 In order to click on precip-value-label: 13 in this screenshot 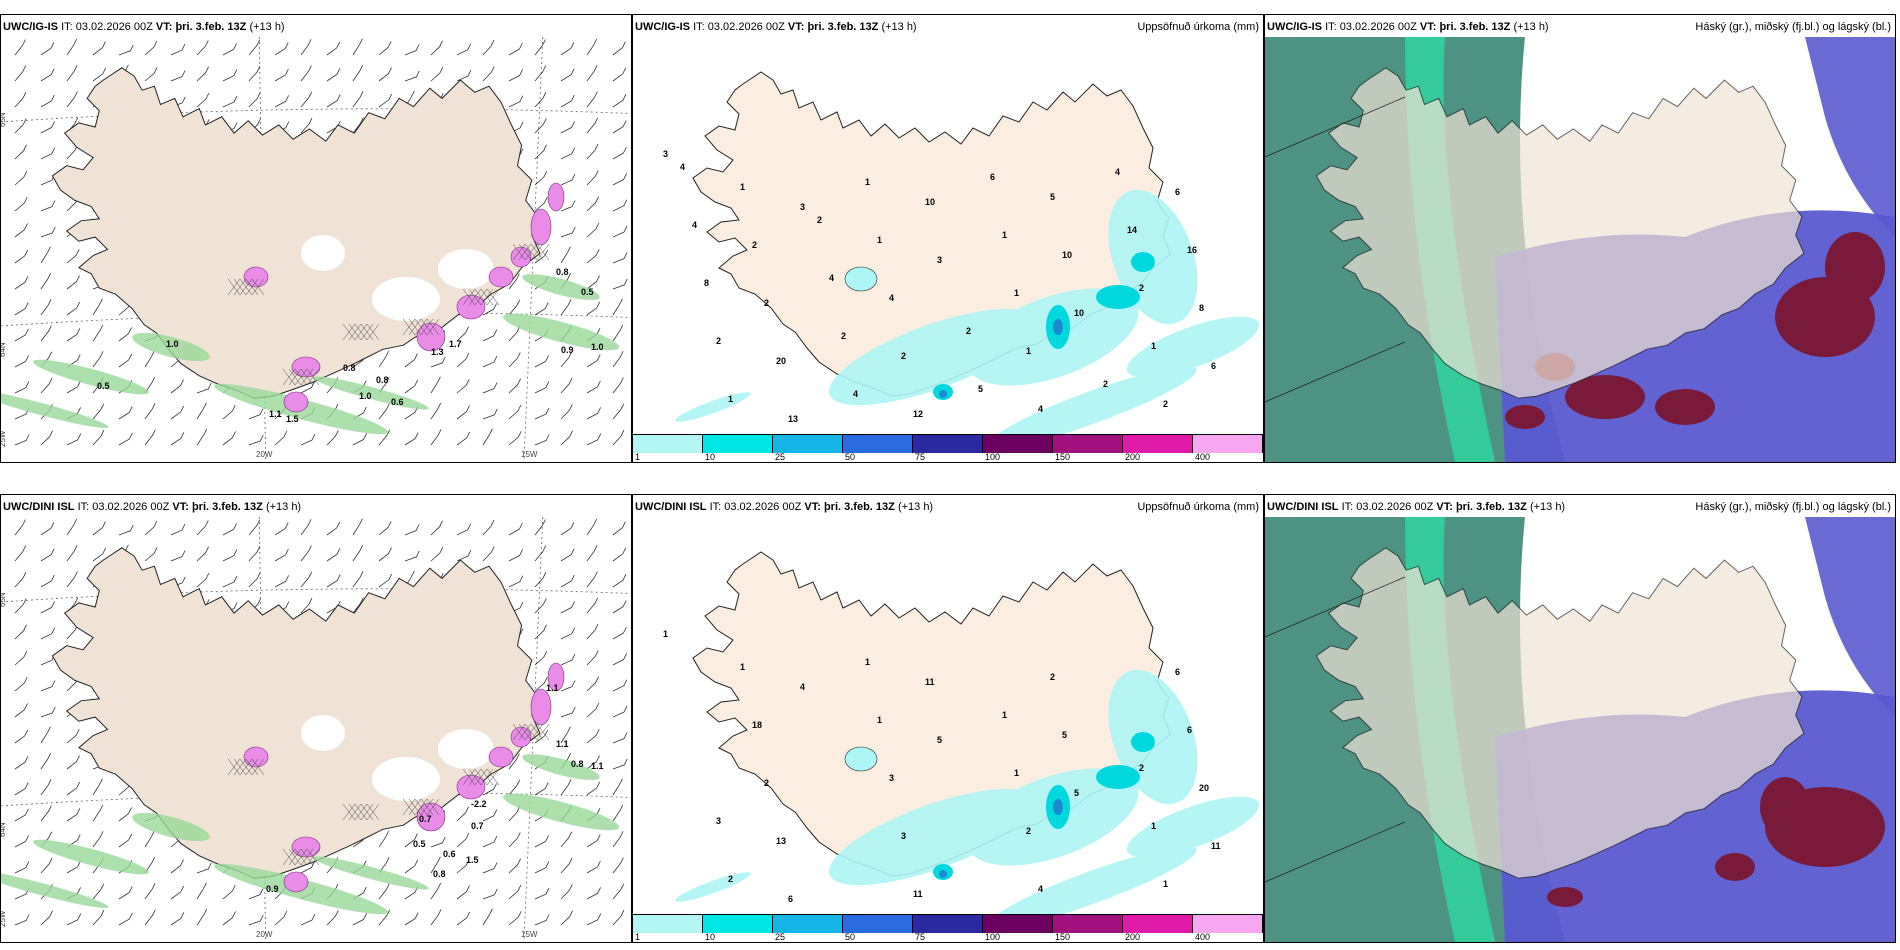, I will do `click(781, 841)`.